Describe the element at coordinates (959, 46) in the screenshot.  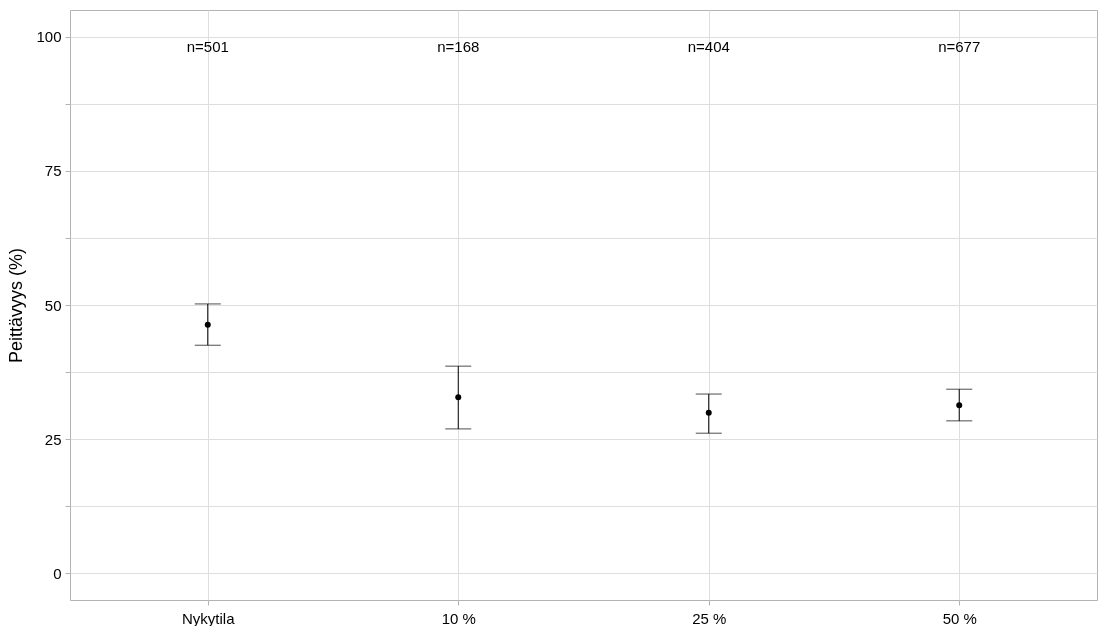
I see `annotation: n=677` at that location.